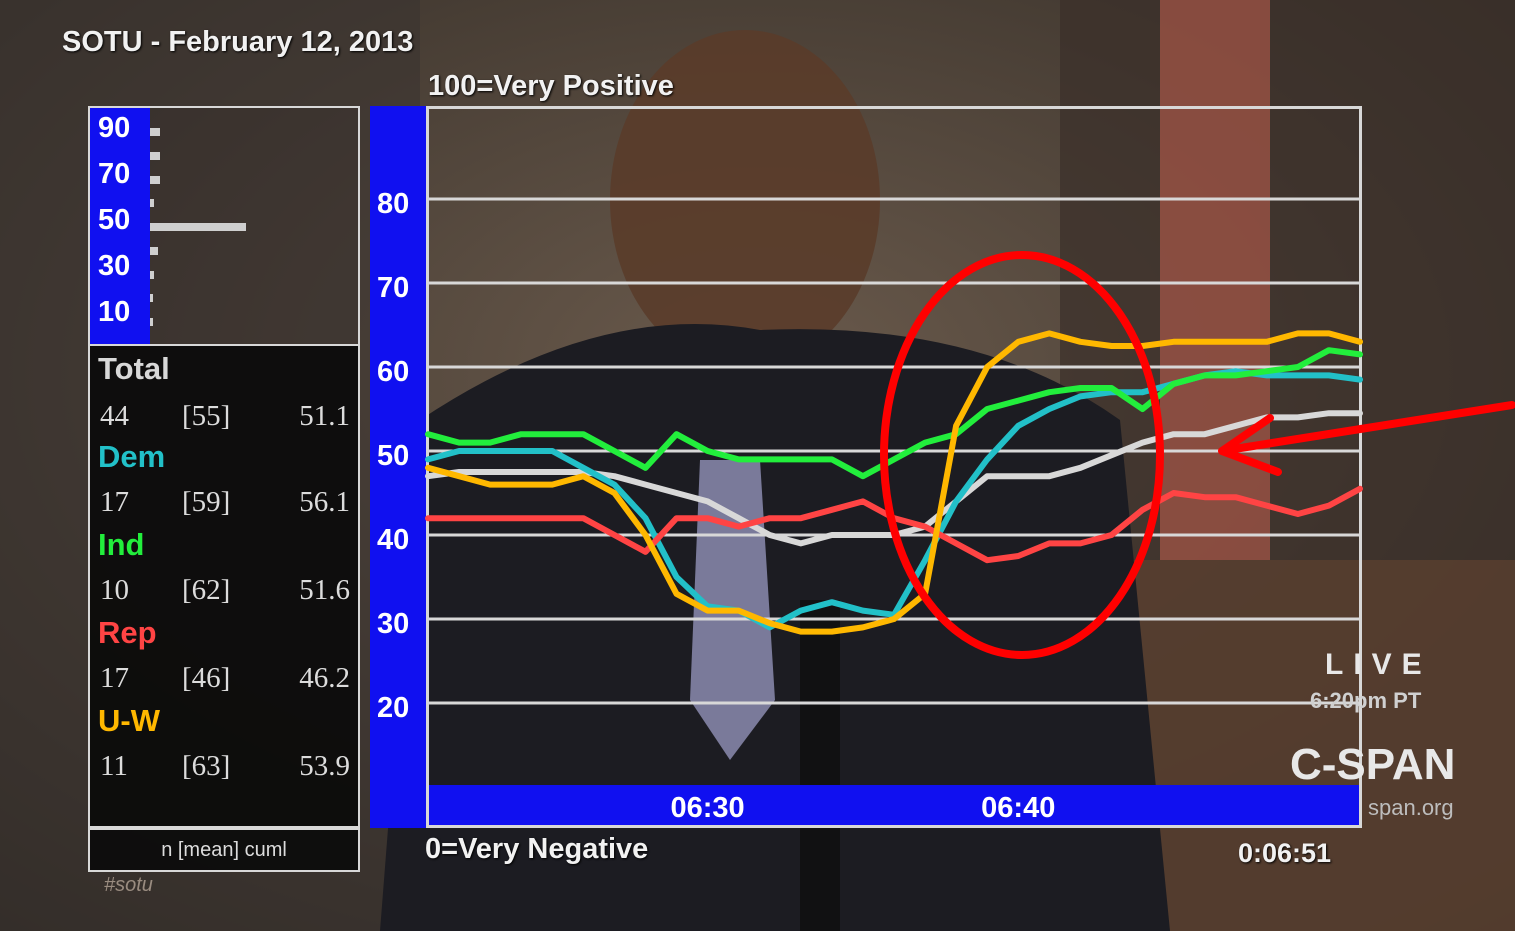 The width and height of the screenshot is (1515, 931). What do you see at coordinates (1411, 807) in the screenshot?
I see `network-url: span.org` at bounding box center [1411, 807].